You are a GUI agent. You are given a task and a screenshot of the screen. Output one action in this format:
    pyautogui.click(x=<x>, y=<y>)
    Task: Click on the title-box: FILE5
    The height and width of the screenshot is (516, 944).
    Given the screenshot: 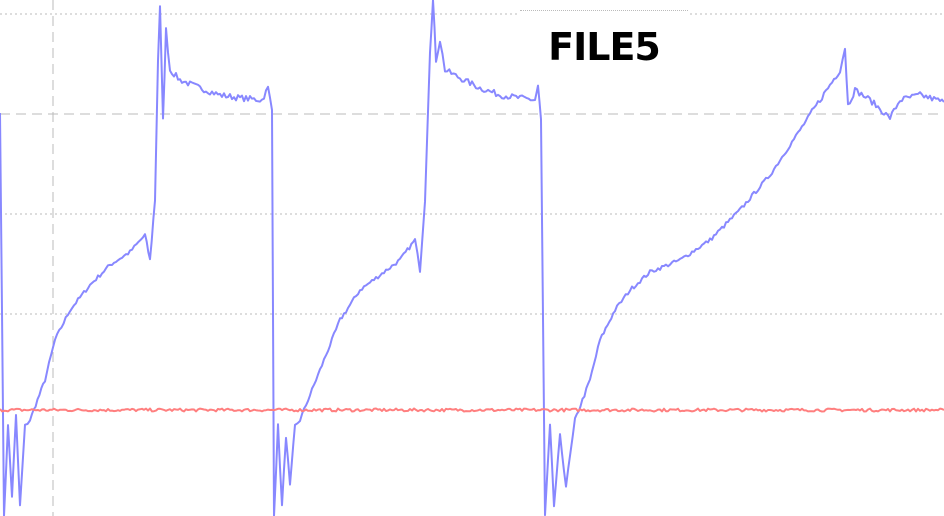 What is the action you would take?
    pyautogui.click(x=604, y=42)
    